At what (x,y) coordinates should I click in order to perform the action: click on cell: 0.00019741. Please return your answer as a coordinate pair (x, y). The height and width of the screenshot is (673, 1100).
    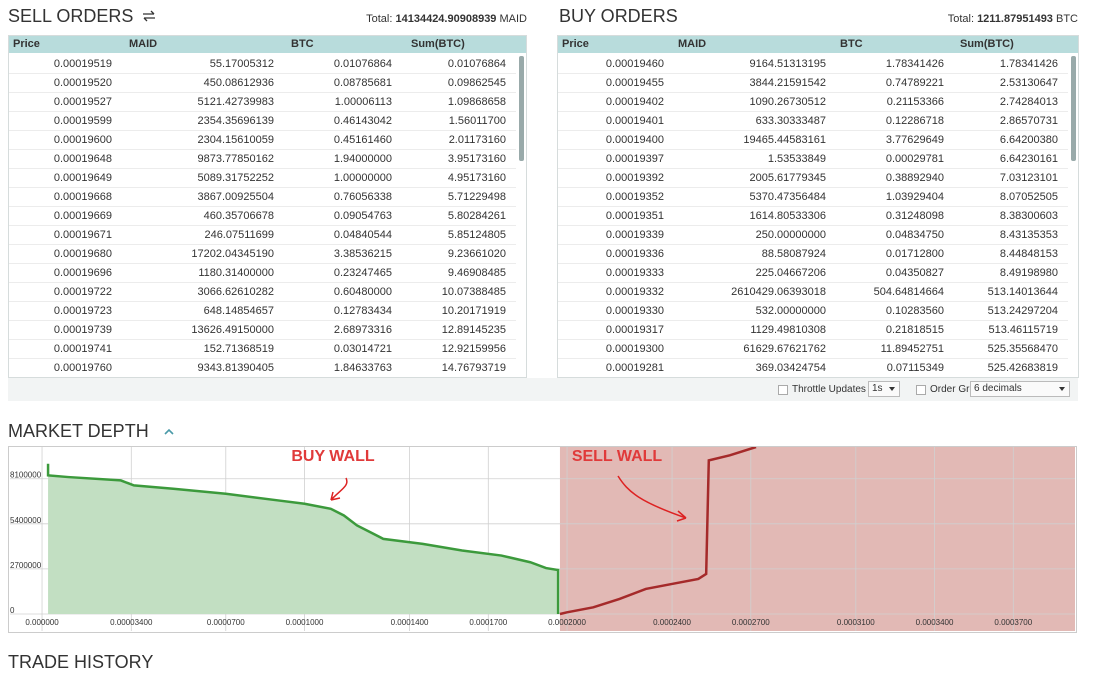
    Looking at the image, I should click on (82, 349).